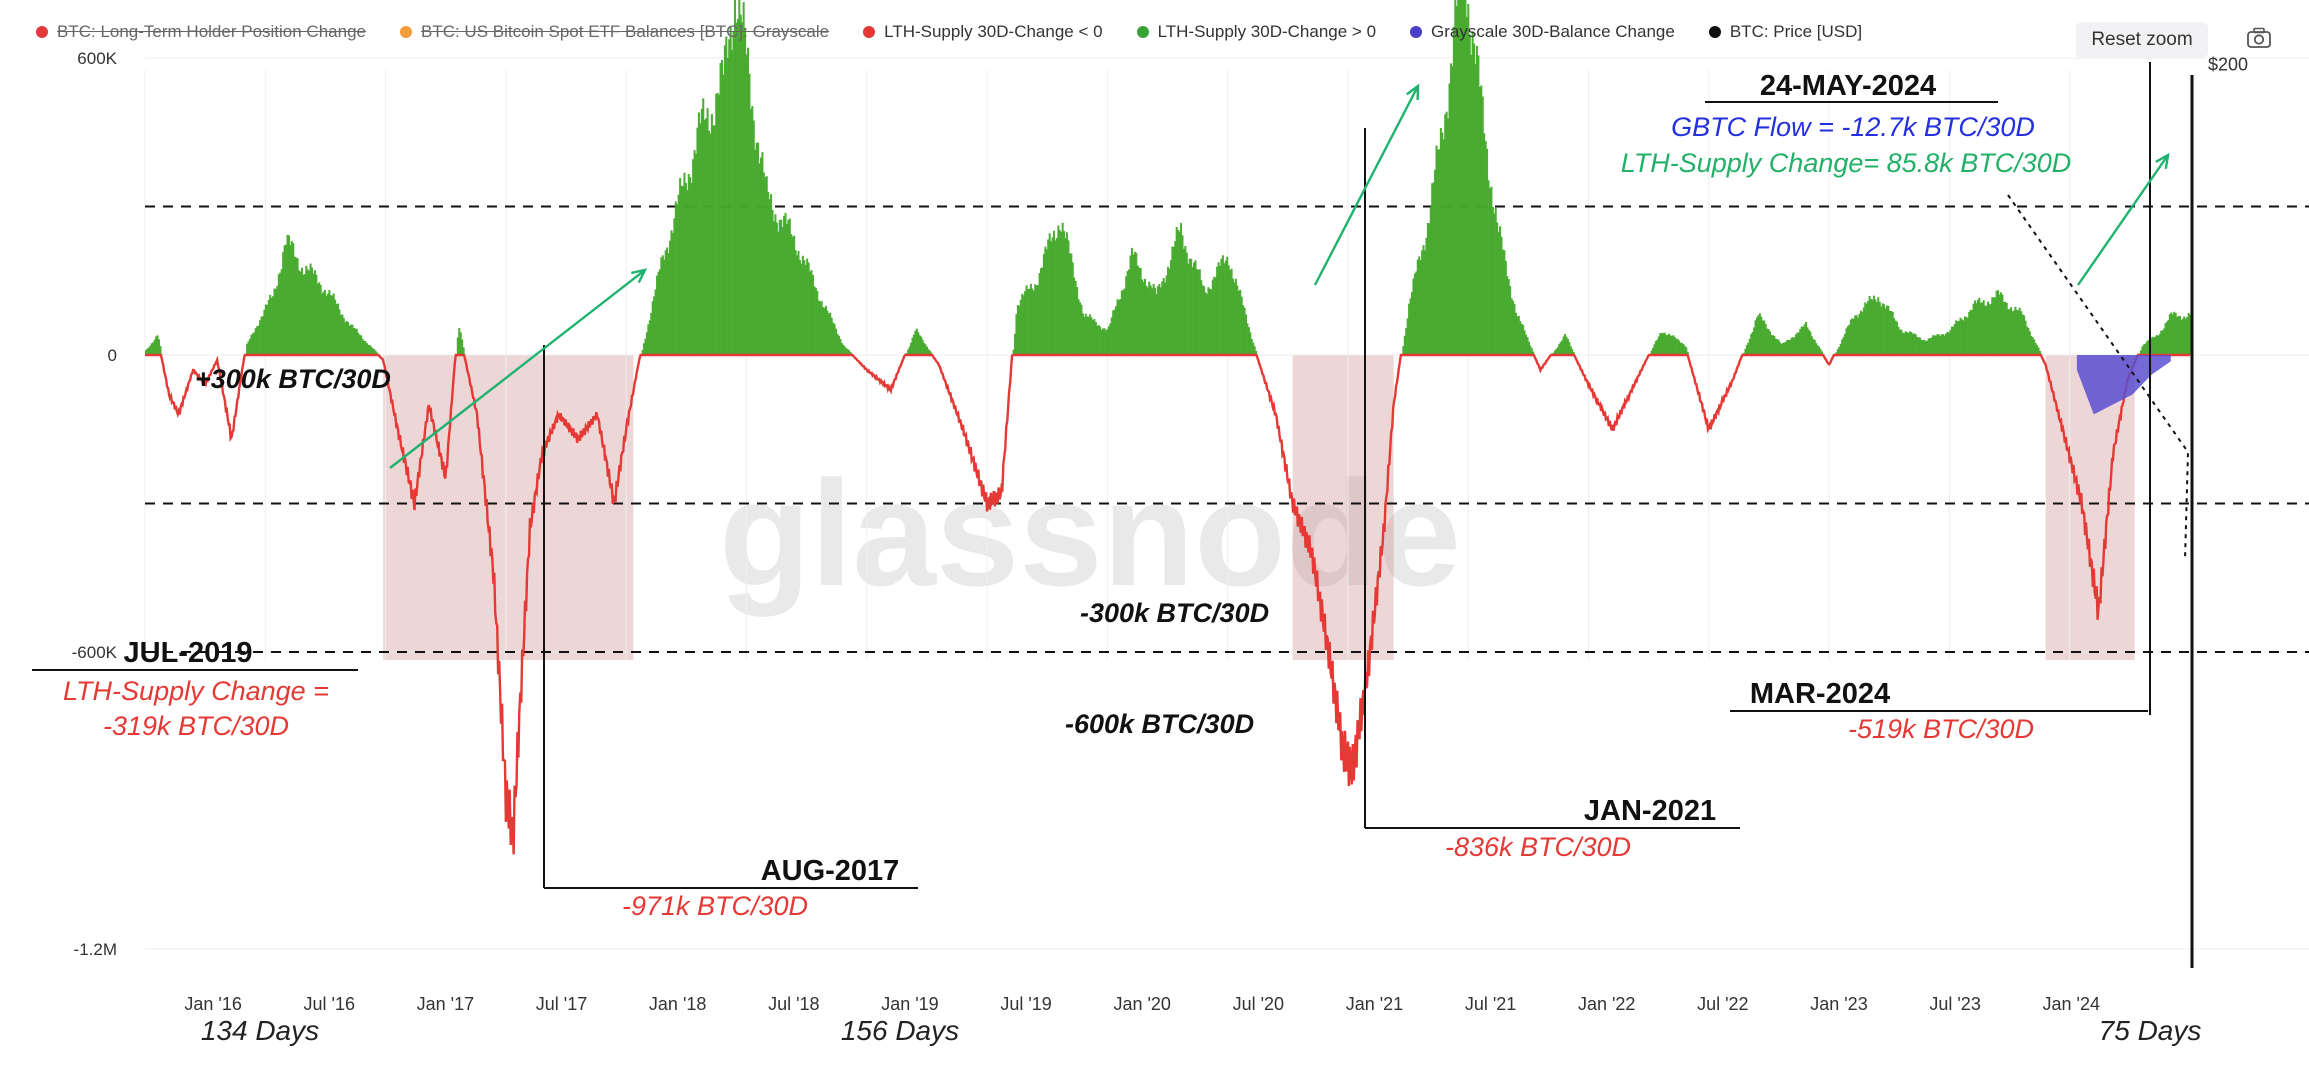 The image size is (2309, 1070). What do you see at coordinates (1606, 1004) in the screenshot?
I see `x-tick-label: Jan '22` at bounding box center [1606, 1004].